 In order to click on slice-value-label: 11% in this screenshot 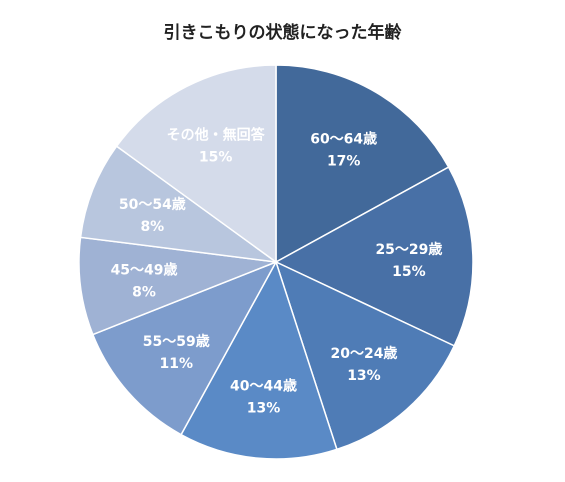, I will do `click(176, 364)`.